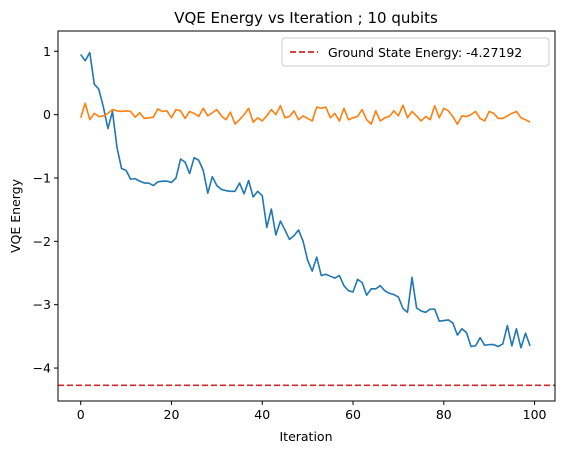 This screenshot has width=565, height=455. Describe the element at coordinates (45, 210) in the screenshot. I see `y-axis: 1 0 −1 −2 −3 −4` at that location.